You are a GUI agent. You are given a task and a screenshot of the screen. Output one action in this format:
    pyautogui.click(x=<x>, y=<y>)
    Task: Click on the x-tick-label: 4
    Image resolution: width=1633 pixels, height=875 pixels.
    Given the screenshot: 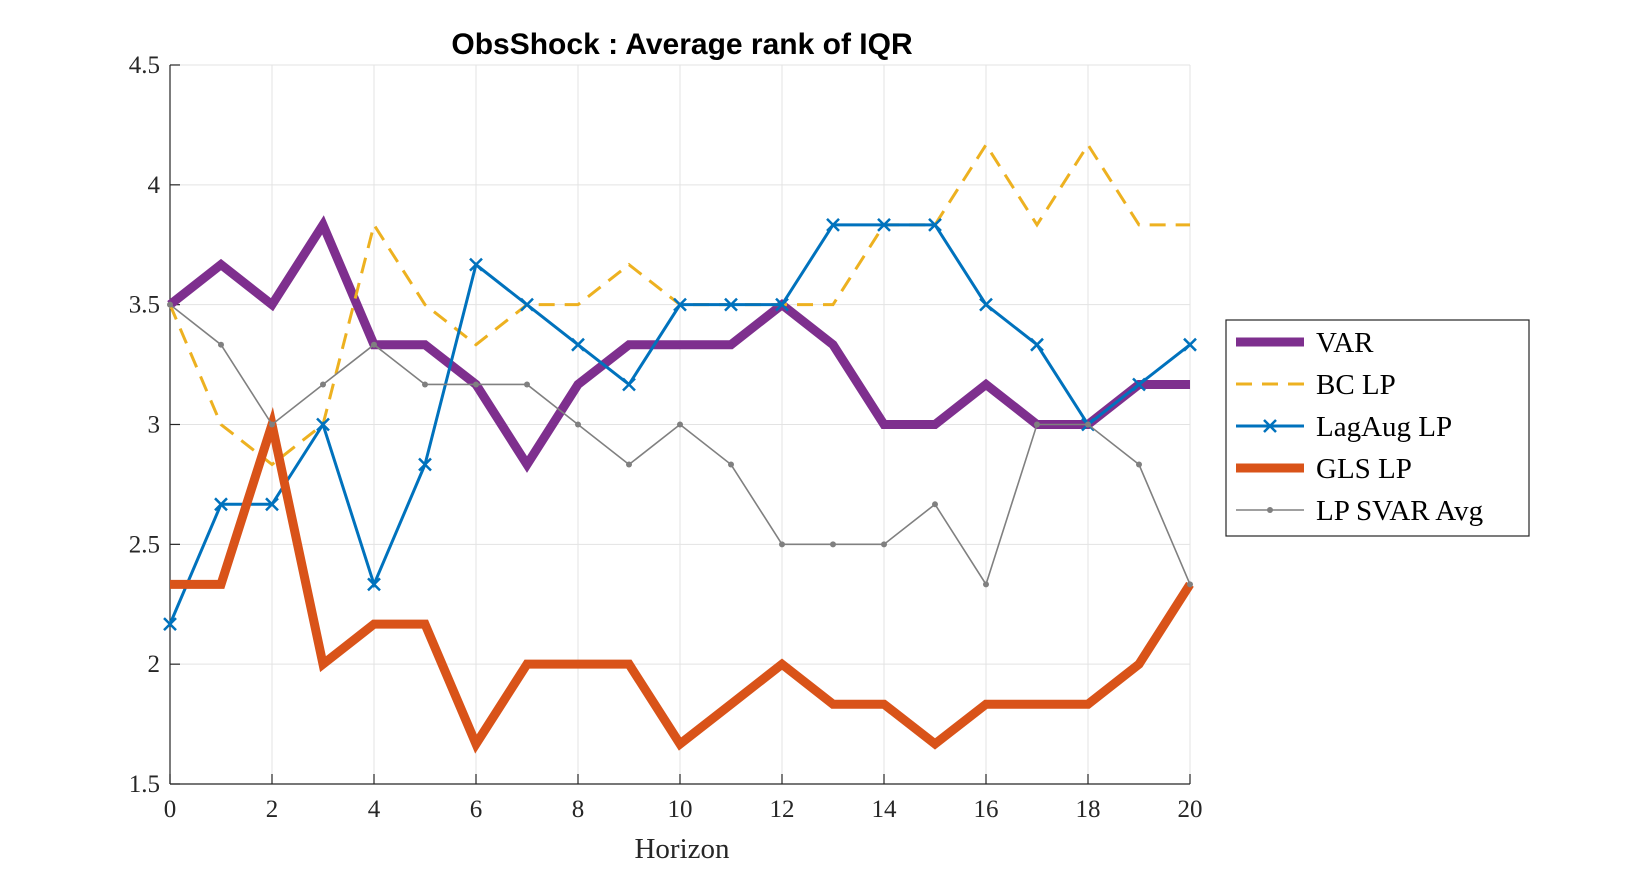 What is the action you would take?
    pyautogui.click(x=374, y=809)
    